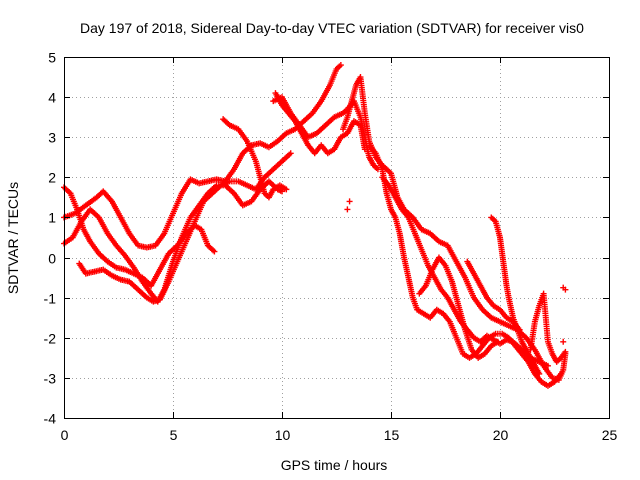 Image resolution: width=640 pixels, height=480 pixels. What do you see at coordinates (610, 435) in the screenshot?
I see `x-tick-label: 25` at bounding box center [610, 435].